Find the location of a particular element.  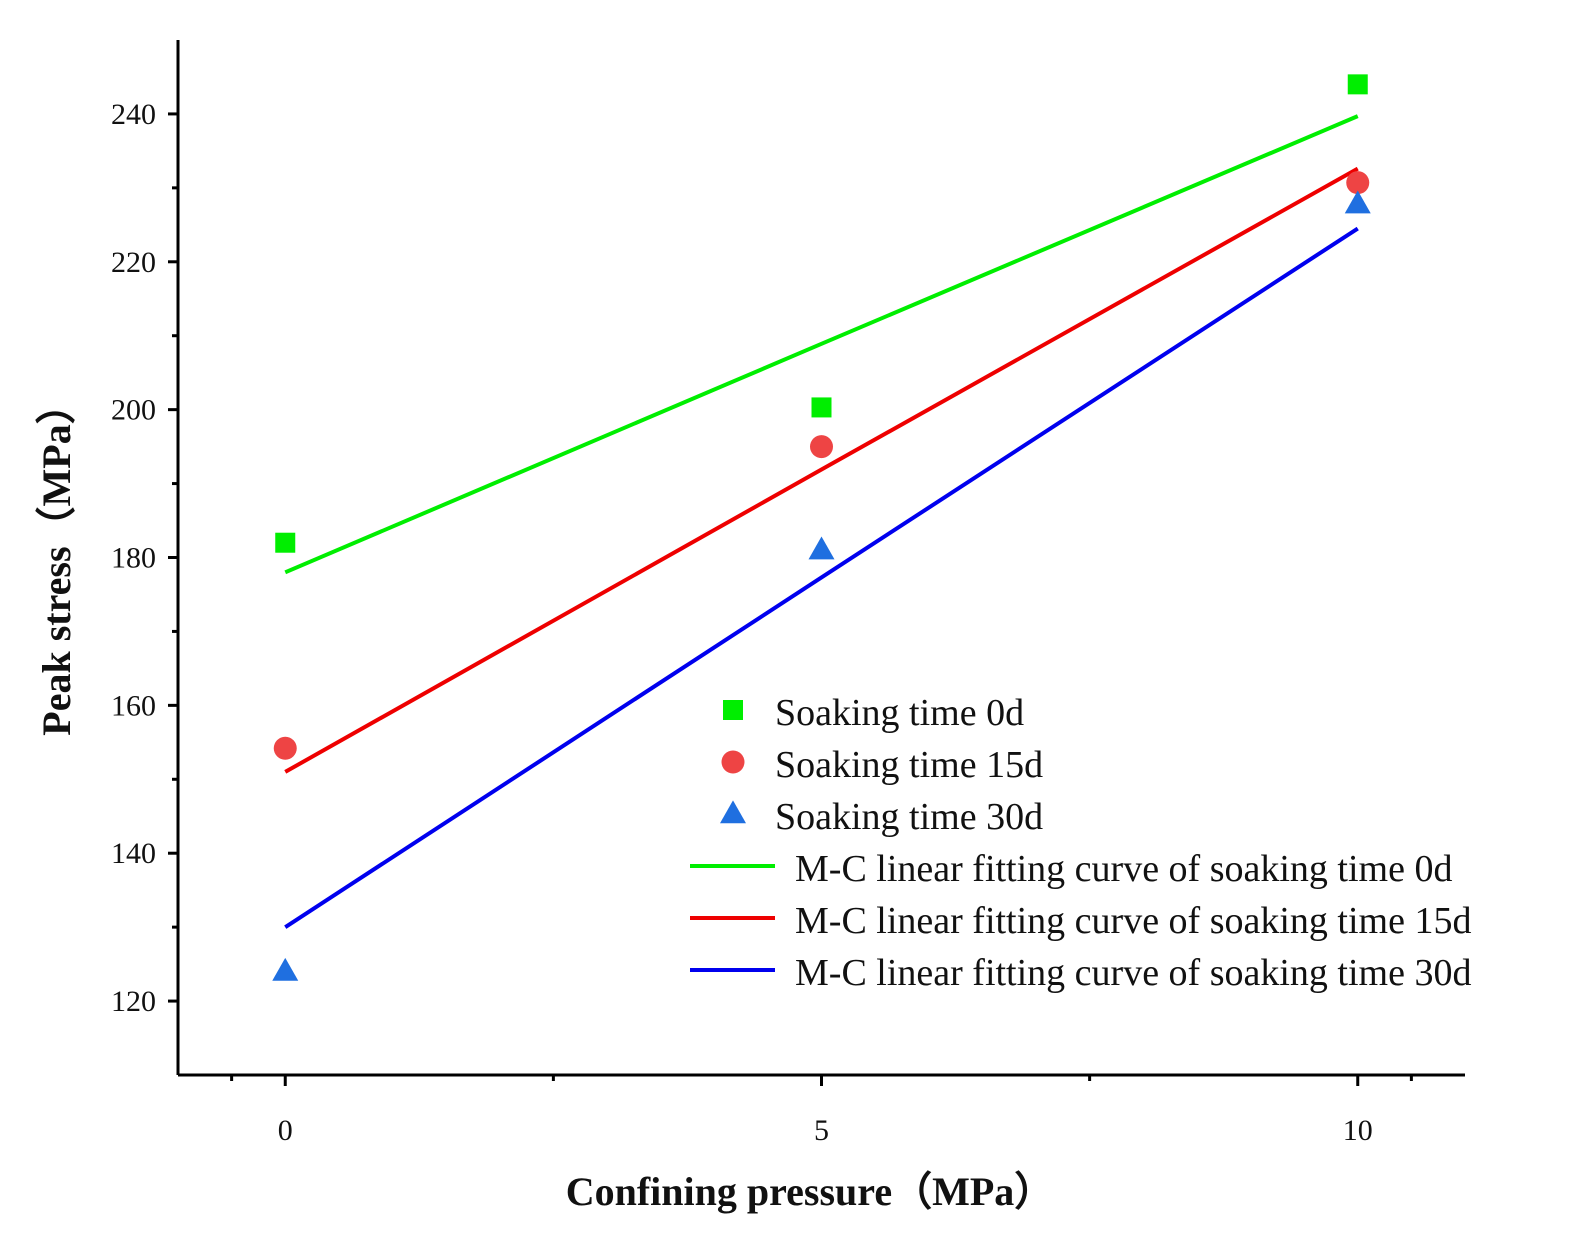

y-tick-label: 200 is located at coordinates (133, 410).